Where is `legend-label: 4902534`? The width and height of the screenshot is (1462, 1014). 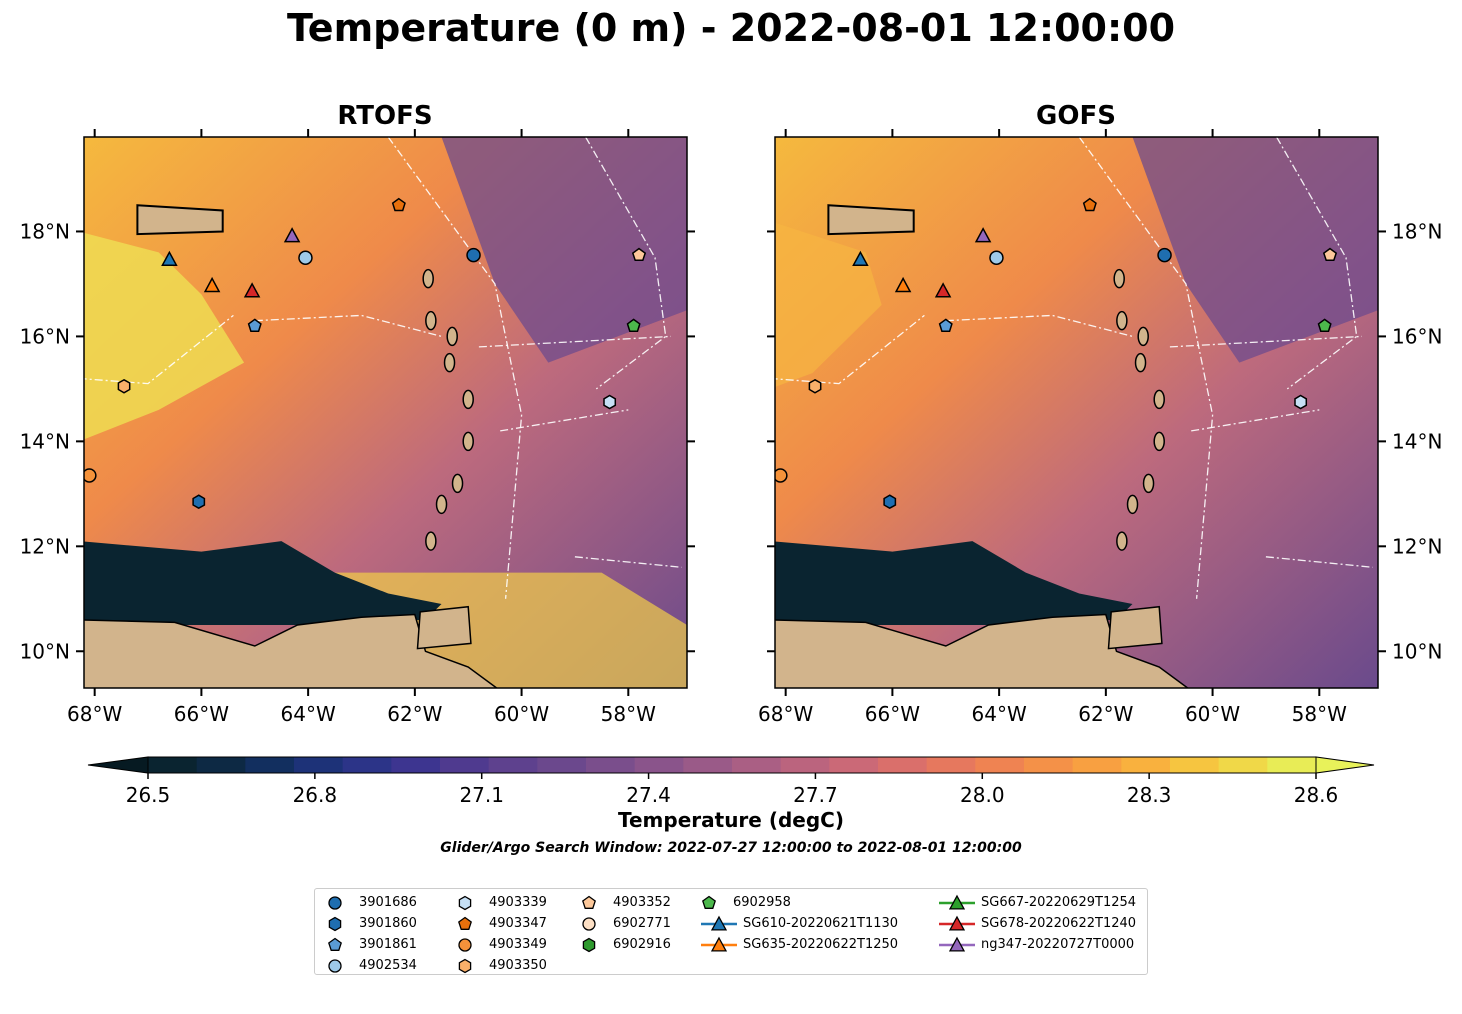 legend-label: 4902534 is located at coordinates (388, 965).